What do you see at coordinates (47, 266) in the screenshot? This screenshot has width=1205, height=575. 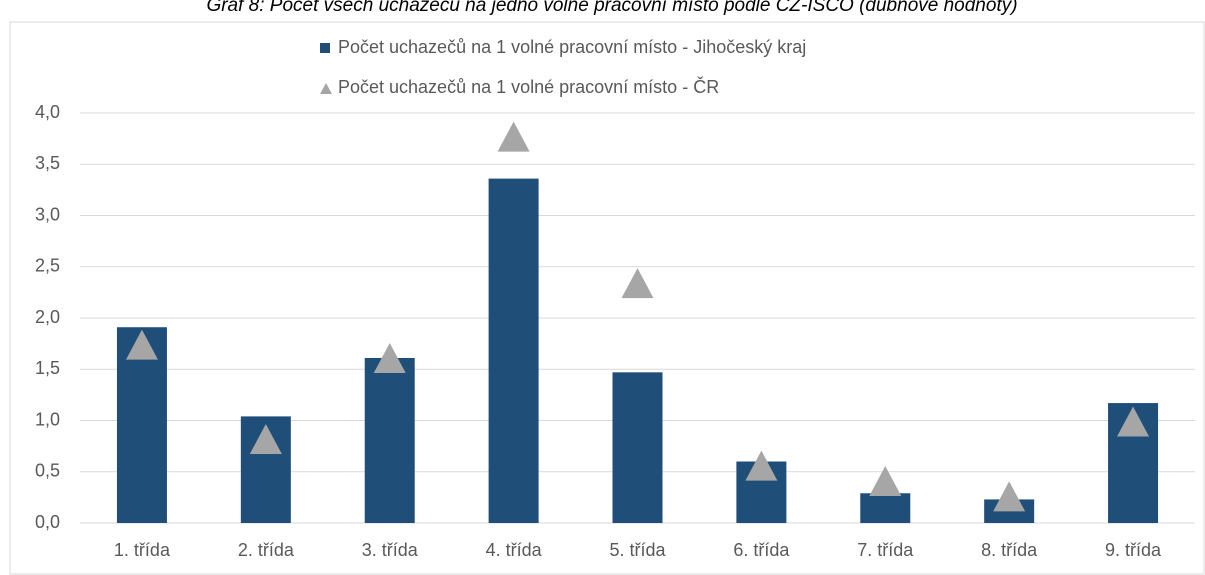 I see `y-tick-label: 2,5` at bounding box center [47, 266].